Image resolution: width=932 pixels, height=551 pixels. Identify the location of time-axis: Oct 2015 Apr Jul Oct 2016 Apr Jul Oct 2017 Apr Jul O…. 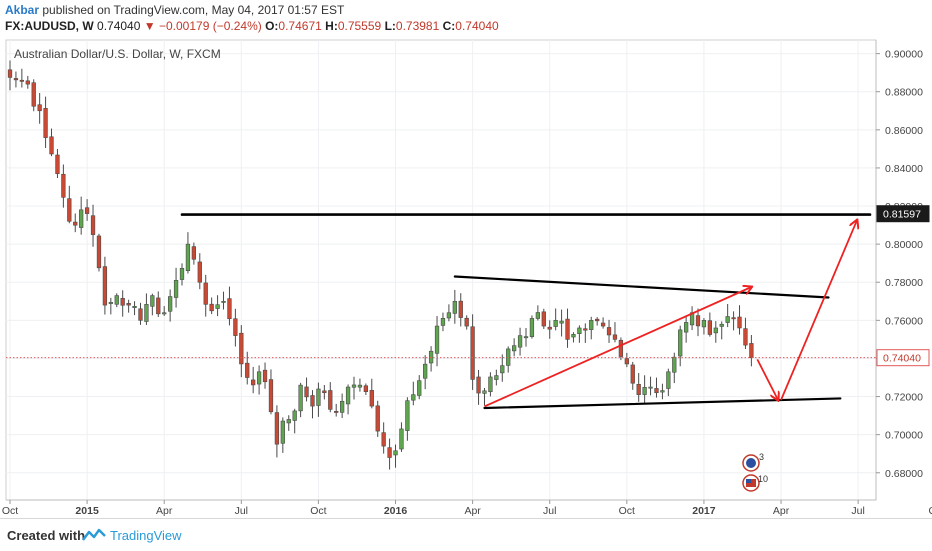
(467, 508).